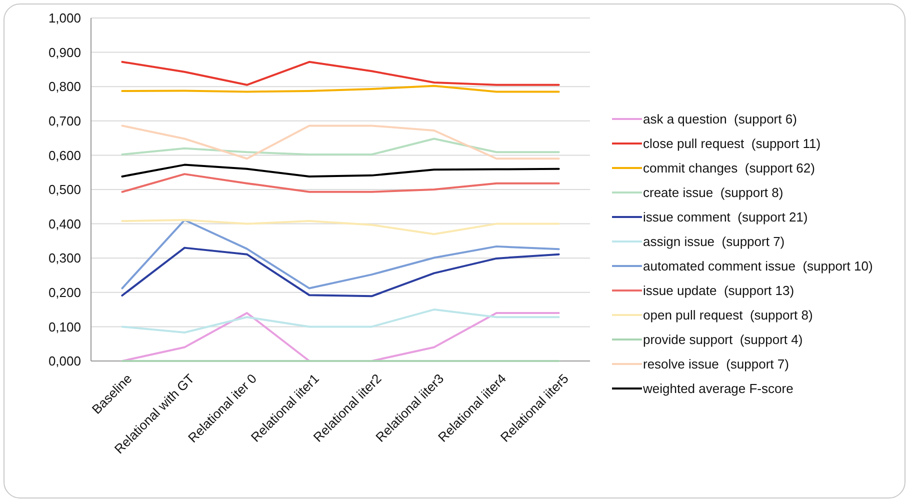 The width and height of the screenshot is (909, 502). Describe the element at coordinates (728, 315) in the screenshot. I see `legend-label: open pull request (support 8)` at that location.